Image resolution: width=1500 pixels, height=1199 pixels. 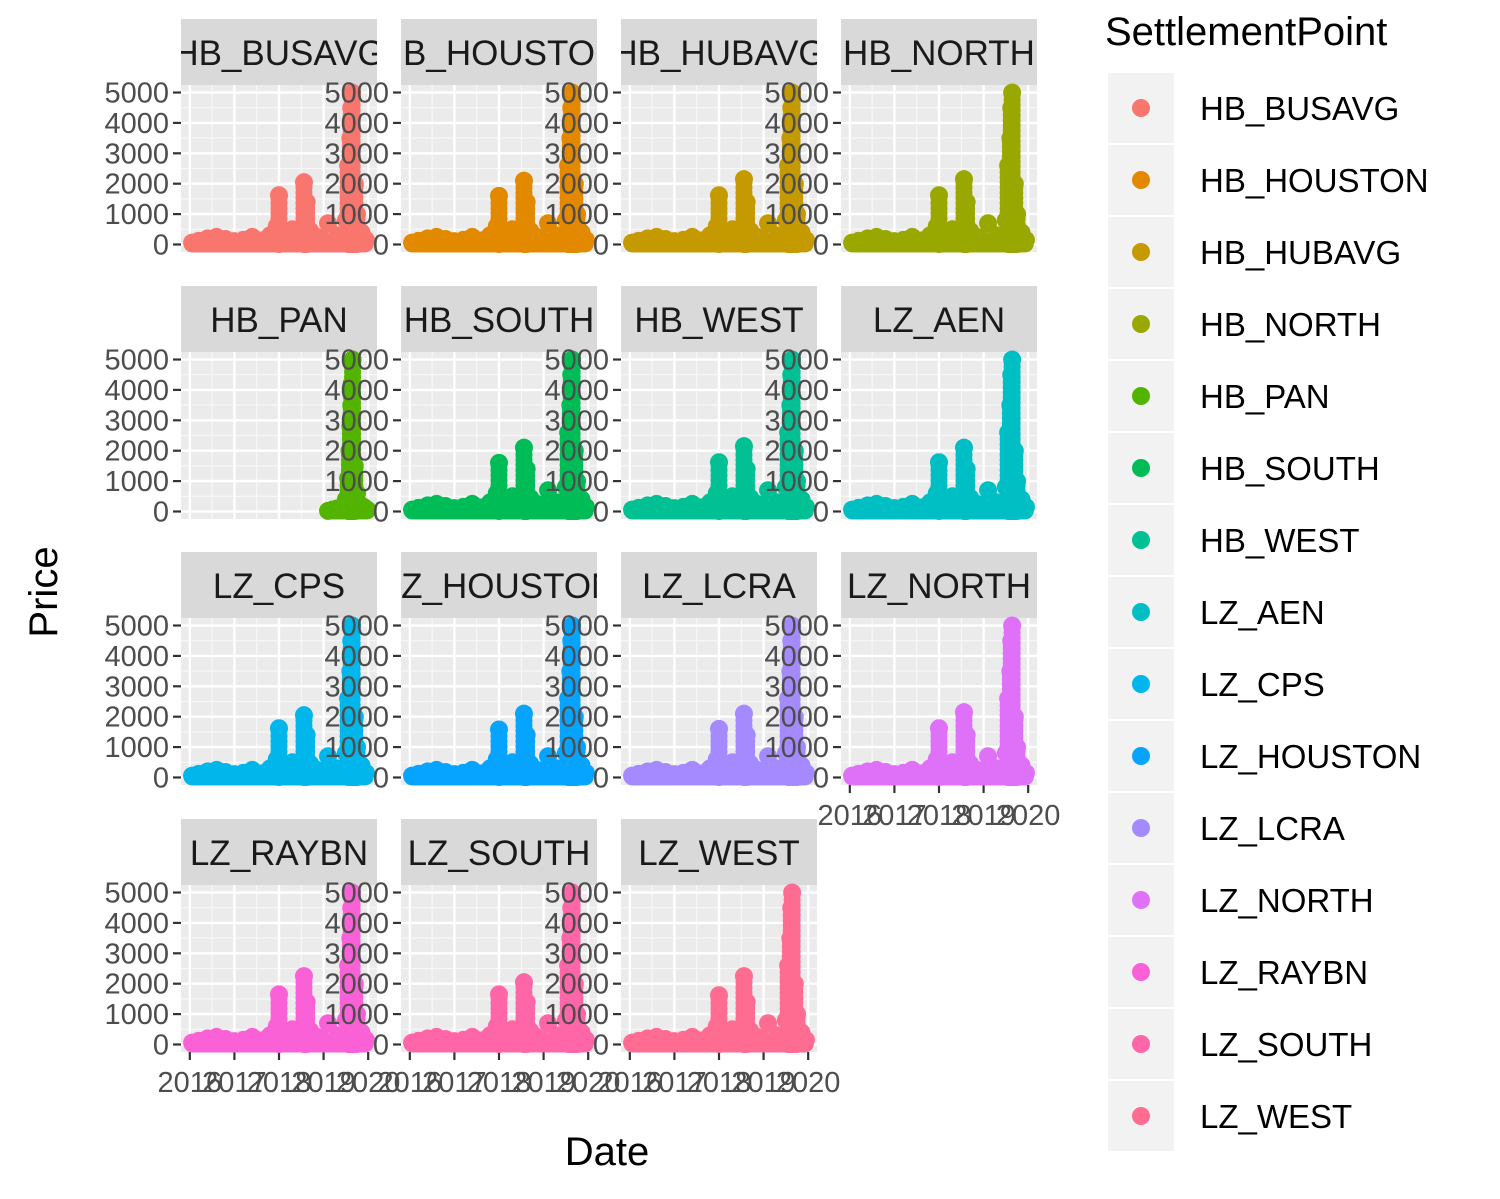 I want to click on data-points-lz-lcra, so click(x=719, y=701).